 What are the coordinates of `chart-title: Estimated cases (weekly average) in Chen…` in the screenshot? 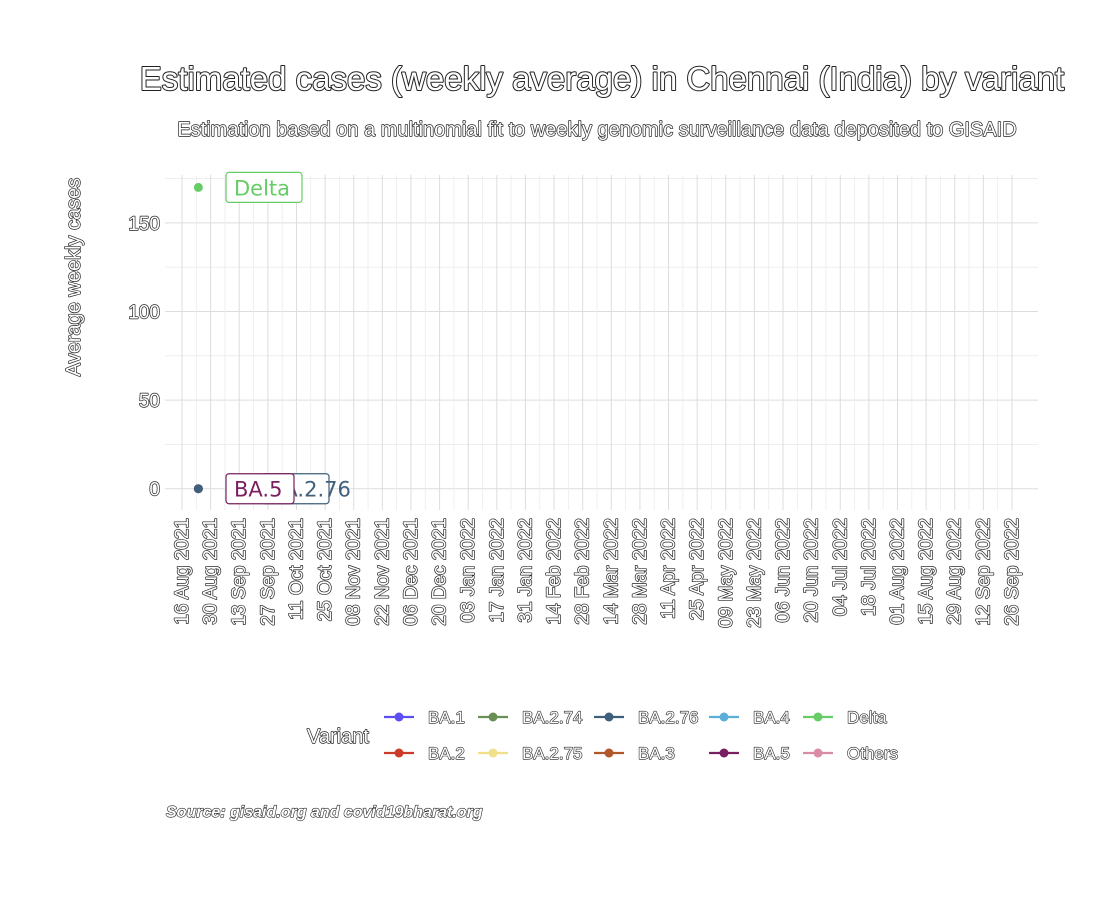 It's located at (602, 78).